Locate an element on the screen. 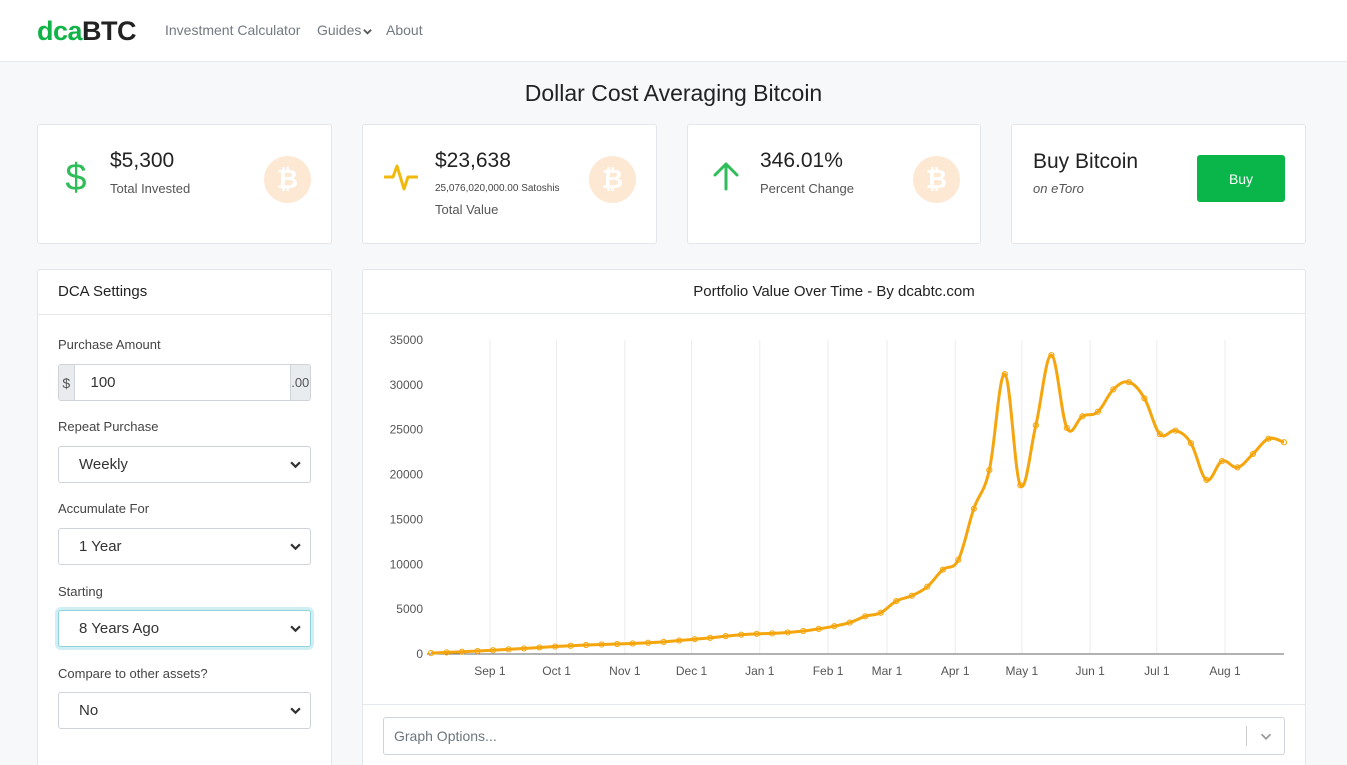  starting-select: 8 Years Ago is located at coordinates (184, 628).